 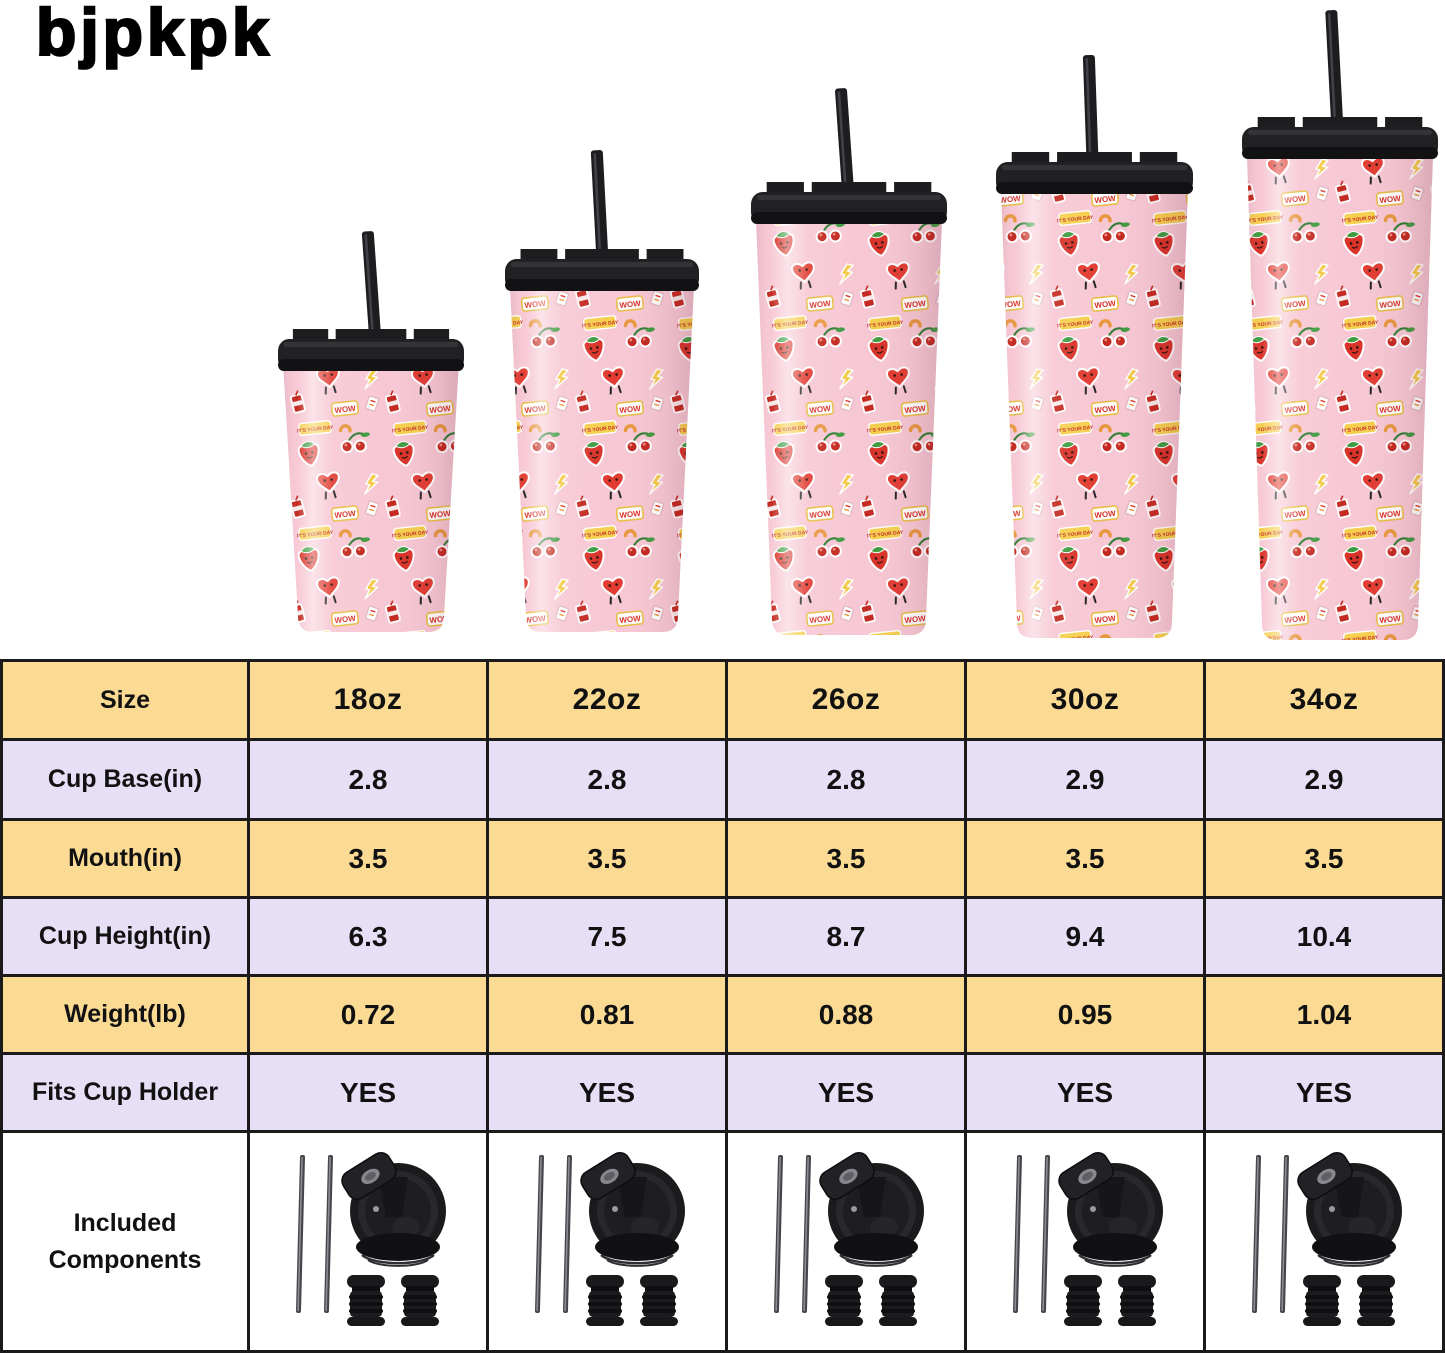 I want to click on spec-cell-mouth-18oz: 3.5, so click(x=368, y=858).